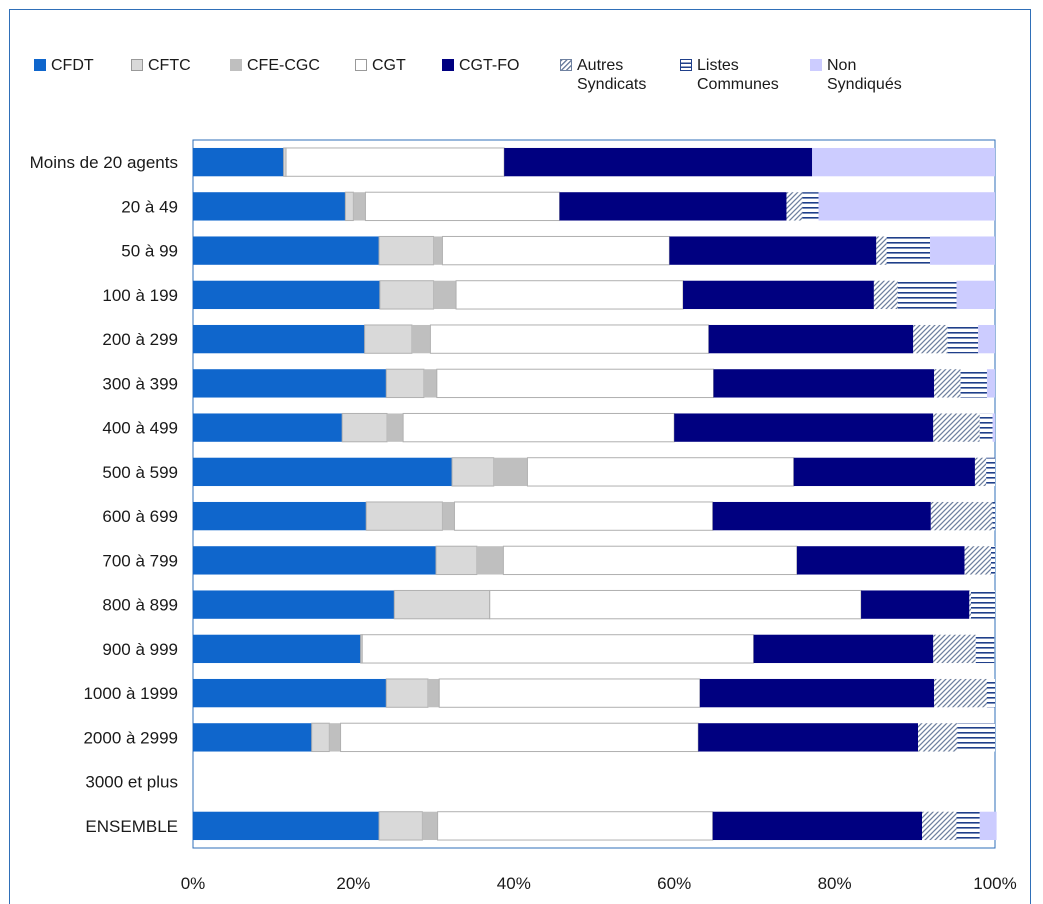 The image size is (1043, 904). I want to click on bar-group-300-à-399, so click(594, 383).